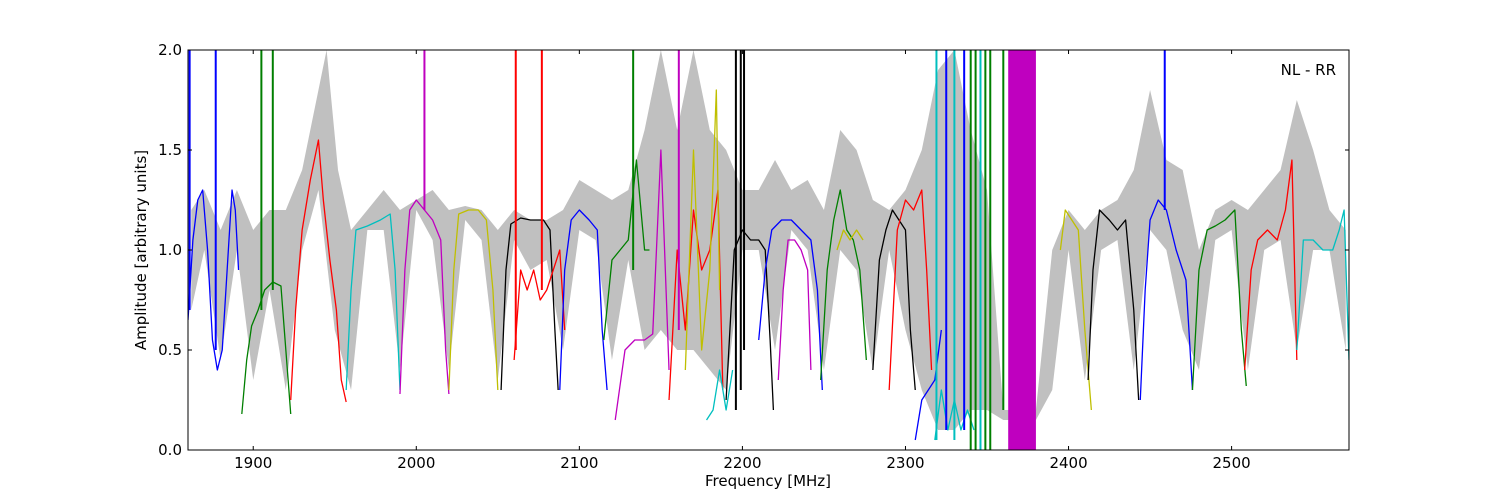  Describe the element at coordinates (141, 250) in the screenshot. I see `y-axis-label: Amplitude [arbitrary units]` at that location.